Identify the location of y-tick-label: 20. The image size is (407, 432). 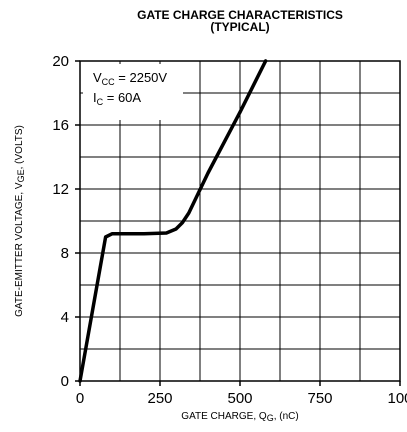
(60, 61).